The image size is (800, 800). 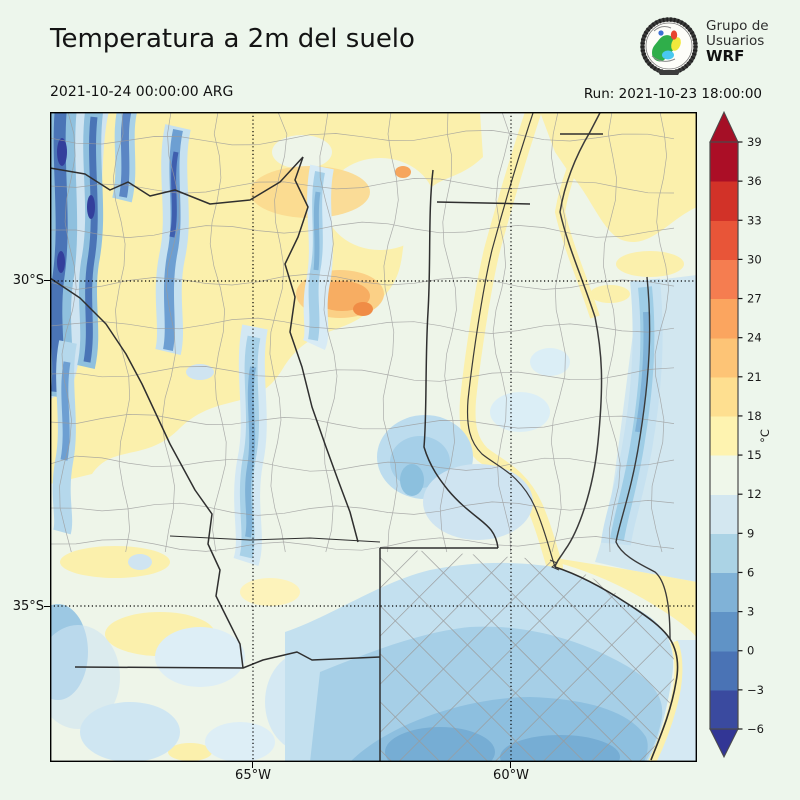 What do you see at coordinates (28, 280) in the screenshot?
I see `lat-label-30s: 30°S` at bounding box center [28, 280].